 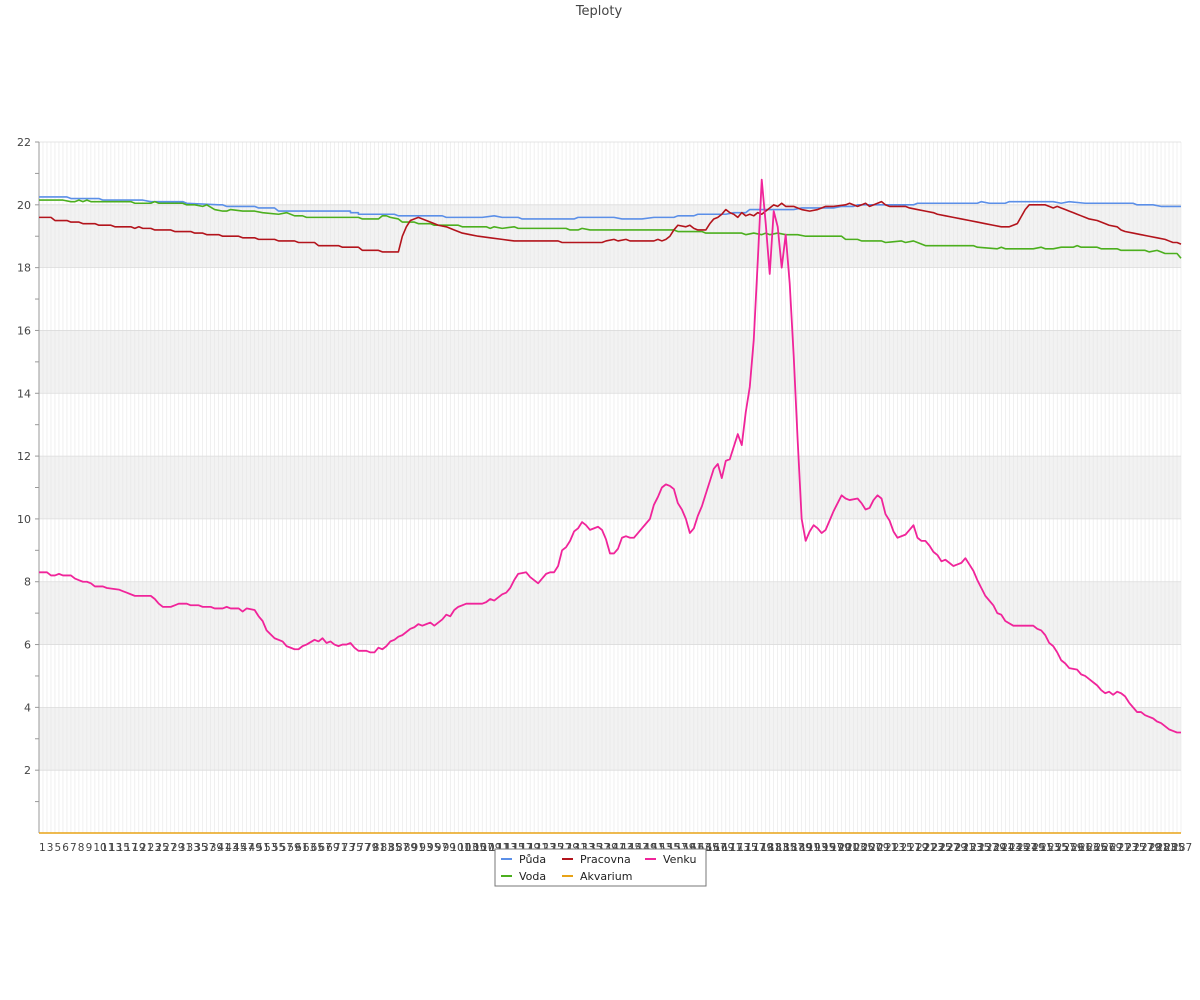 I want to click on x-tick-label: 287, so click(x=1182, y=848).